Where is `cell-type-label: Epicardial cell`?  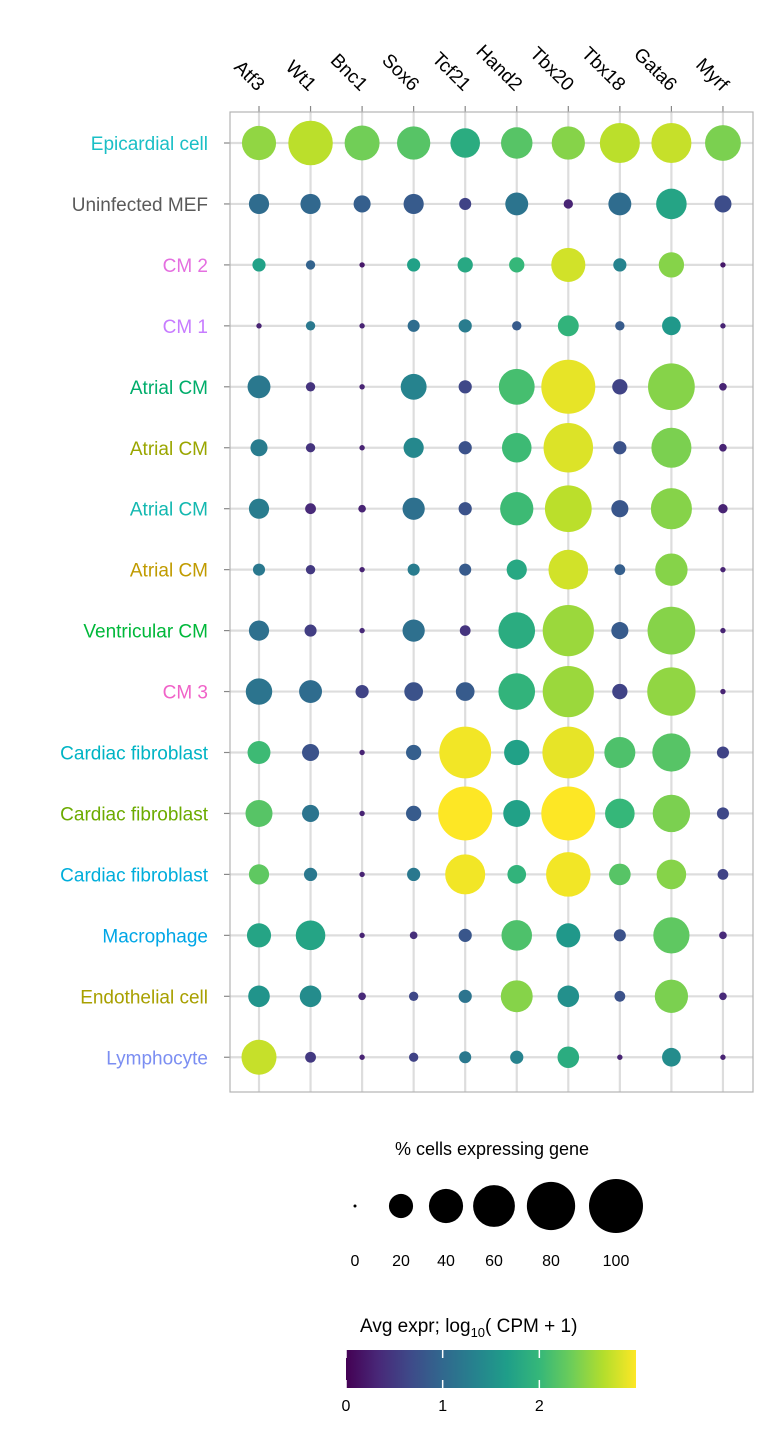 cell-type-label: Epicardial cell is located at coordinates (149, 144).